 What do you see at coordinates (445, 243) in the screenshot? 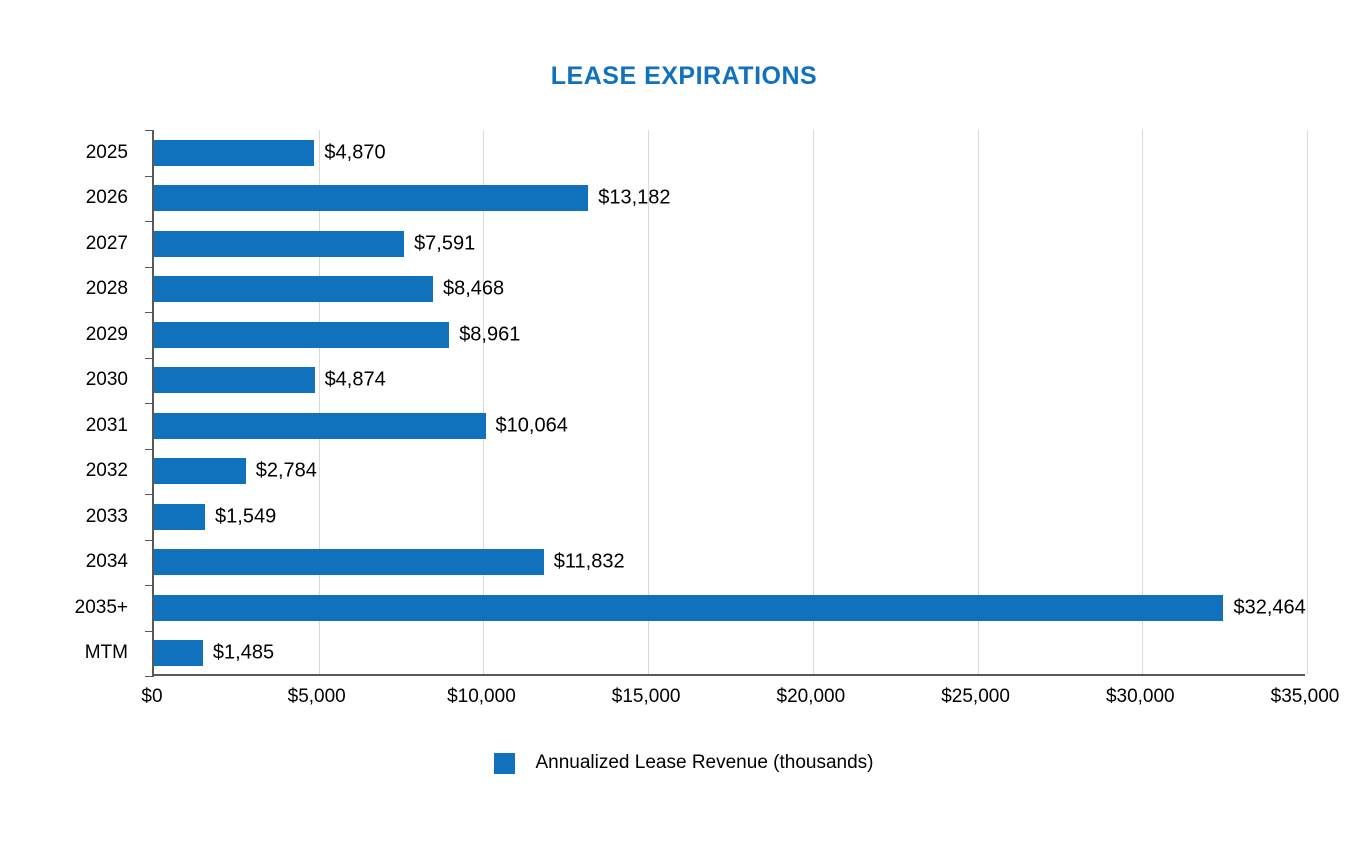
I see `bar-value-label: $7,591` at bounding box center [445, 243].